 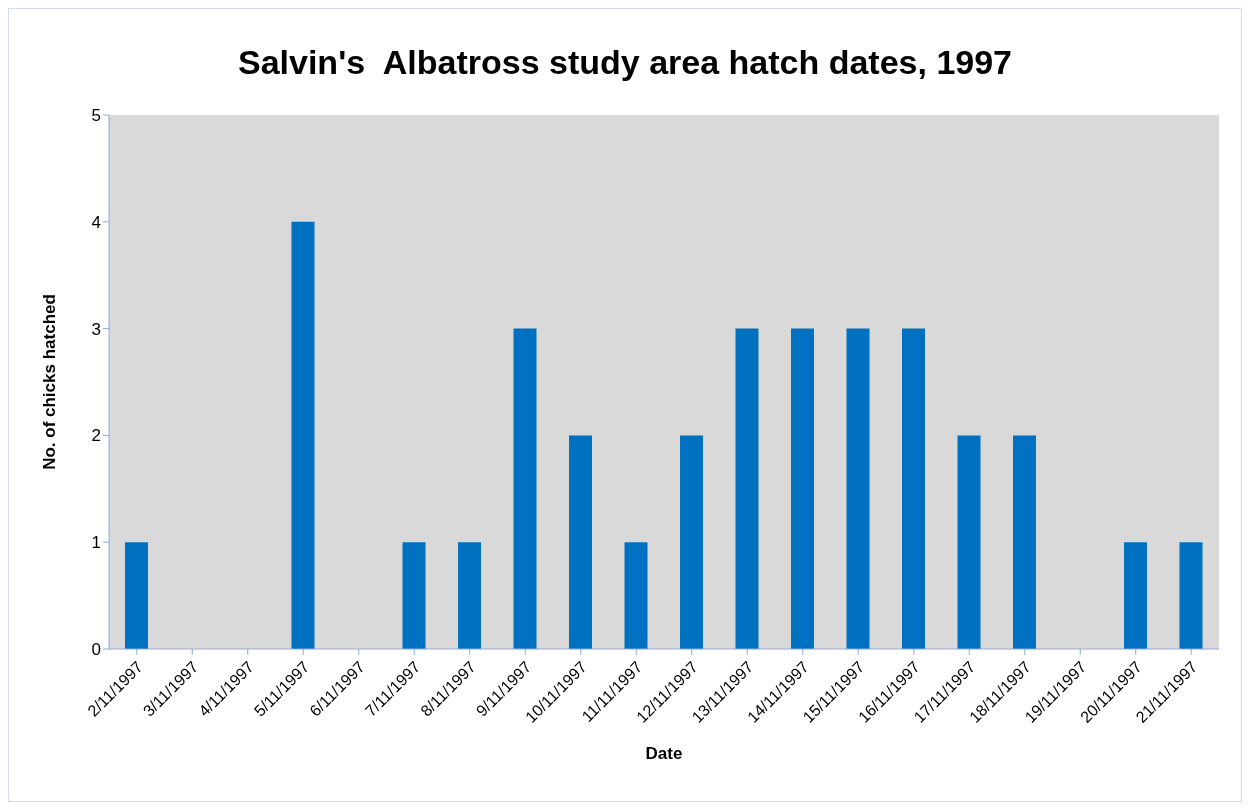 I want to click on y-tick-label: 2, so click(x=96, y=436).